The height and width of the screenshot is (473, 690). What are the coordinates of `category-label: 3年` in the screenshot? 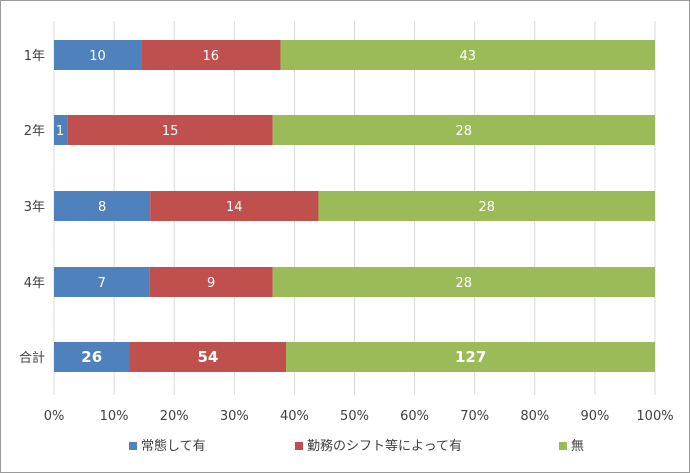 It's located at (34, 207).